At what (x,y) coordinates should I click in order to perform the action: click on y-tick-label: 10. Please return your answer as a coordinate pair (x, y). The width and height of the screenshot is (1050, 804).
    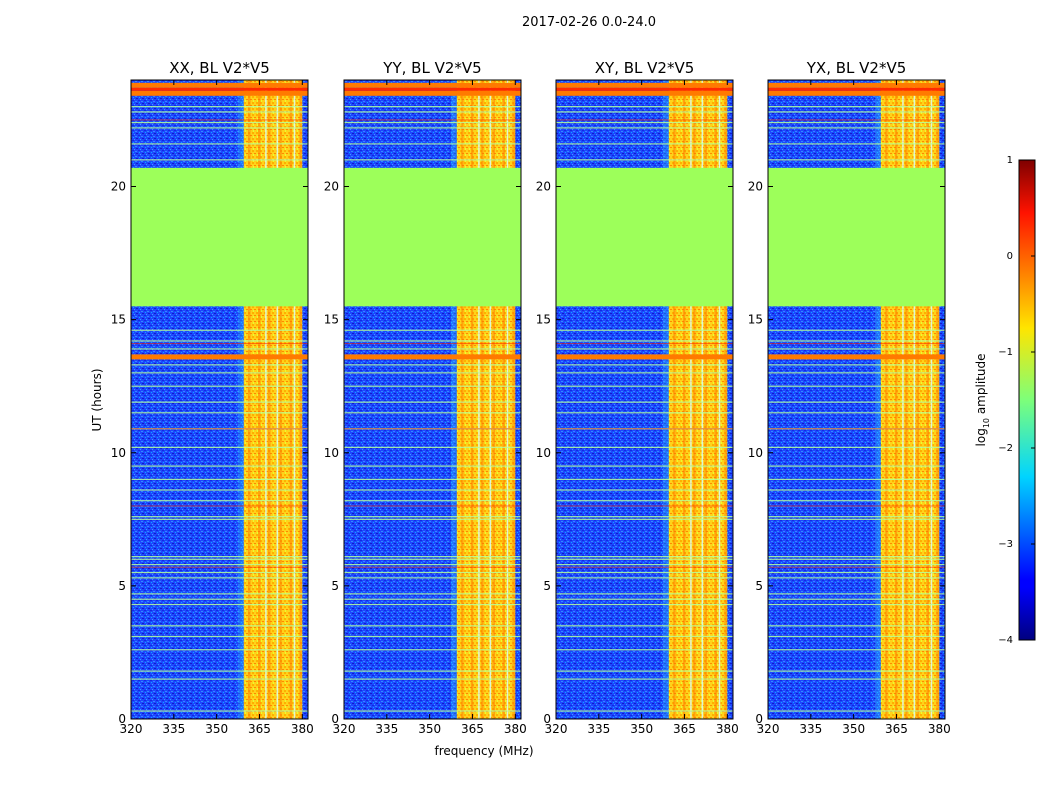
    Looking at the image, I should click on (755, 453).